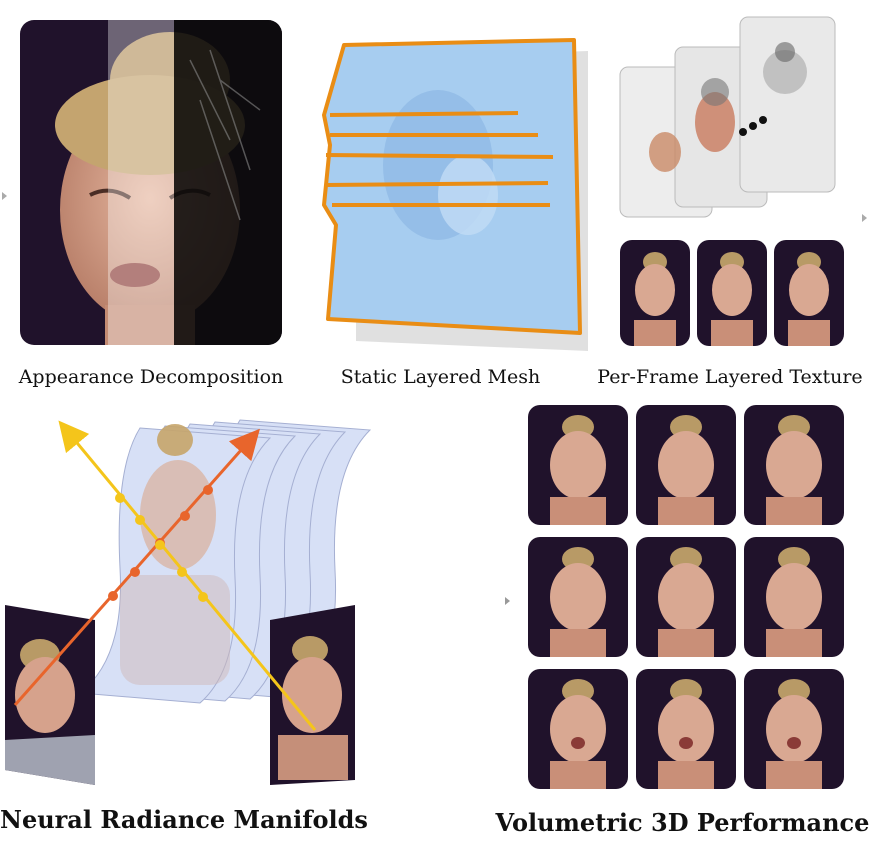  I want to click on texture-frames-row, so click(735, 293).